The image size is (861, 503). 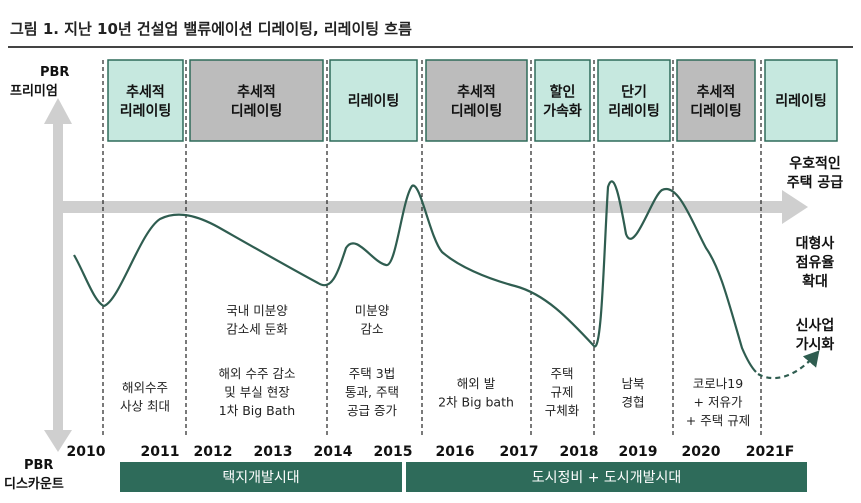 I want to click on pbr-premium-label-1: PBR, so click(x=54, y=72).